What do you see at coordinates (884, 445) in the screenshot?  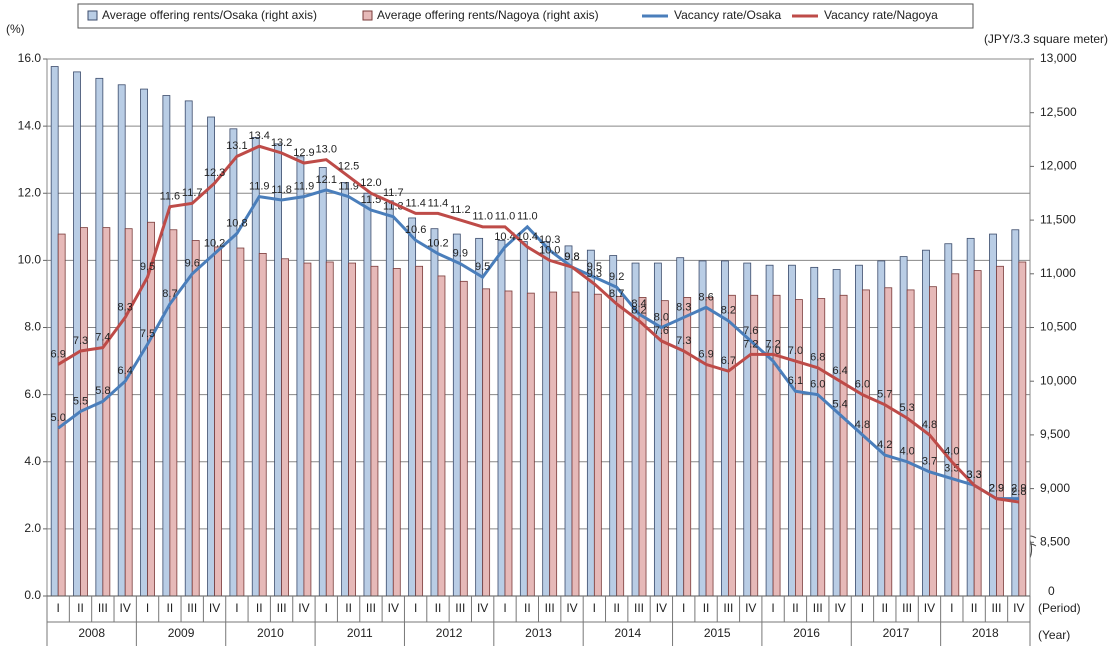 I see `data-label: 4.2` at bounding box center [884, 445].